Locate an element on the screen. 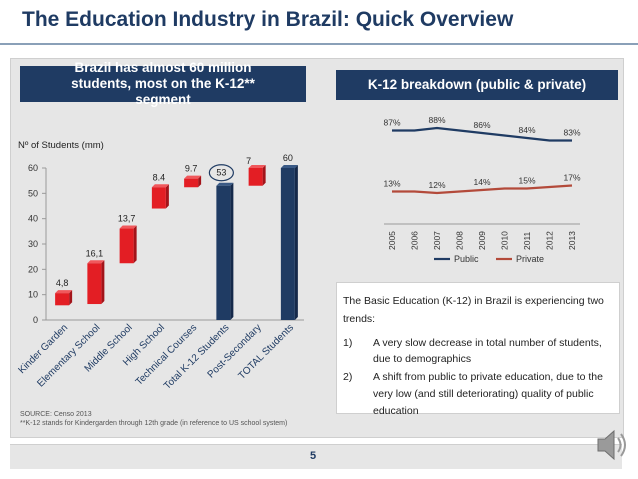 Image resolution: width=638 pixels, height=479 pixels. line-data-label: 84% is located at coordinates (526, 130).